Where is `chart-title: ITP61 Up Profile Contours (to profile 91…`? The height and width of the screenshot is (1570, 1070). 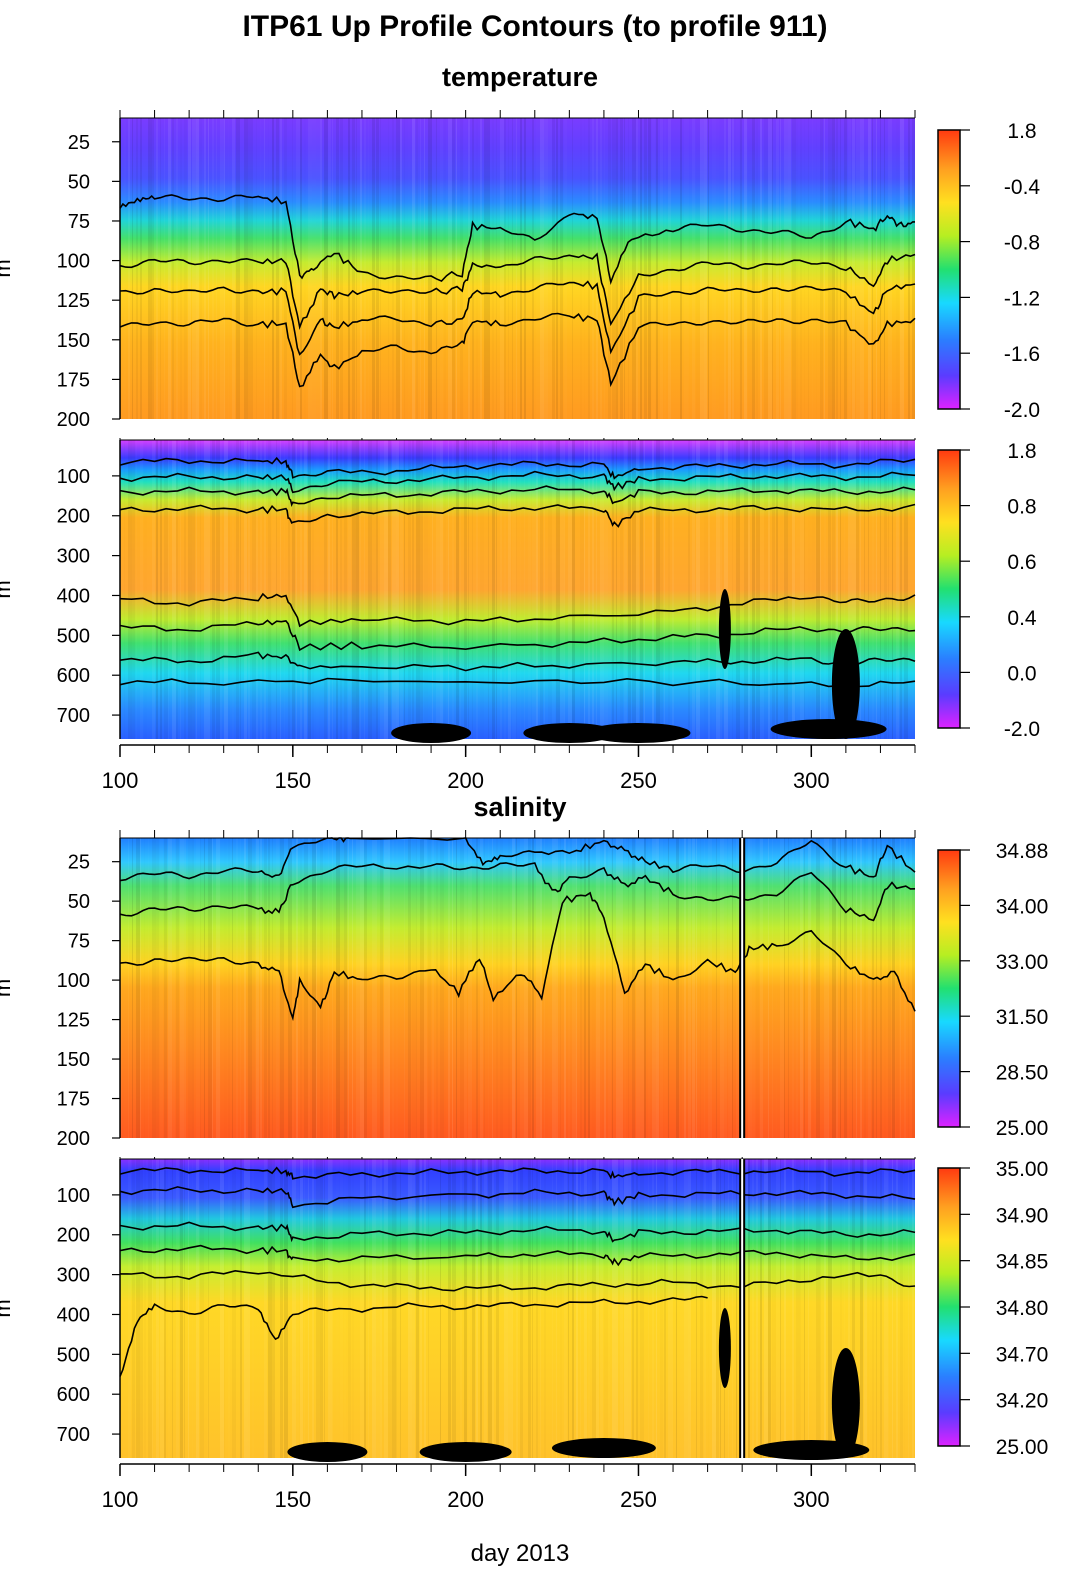
chart-title: ITP61 Up Profile Contours (to profile 91… is located at coordinates (535, 26).